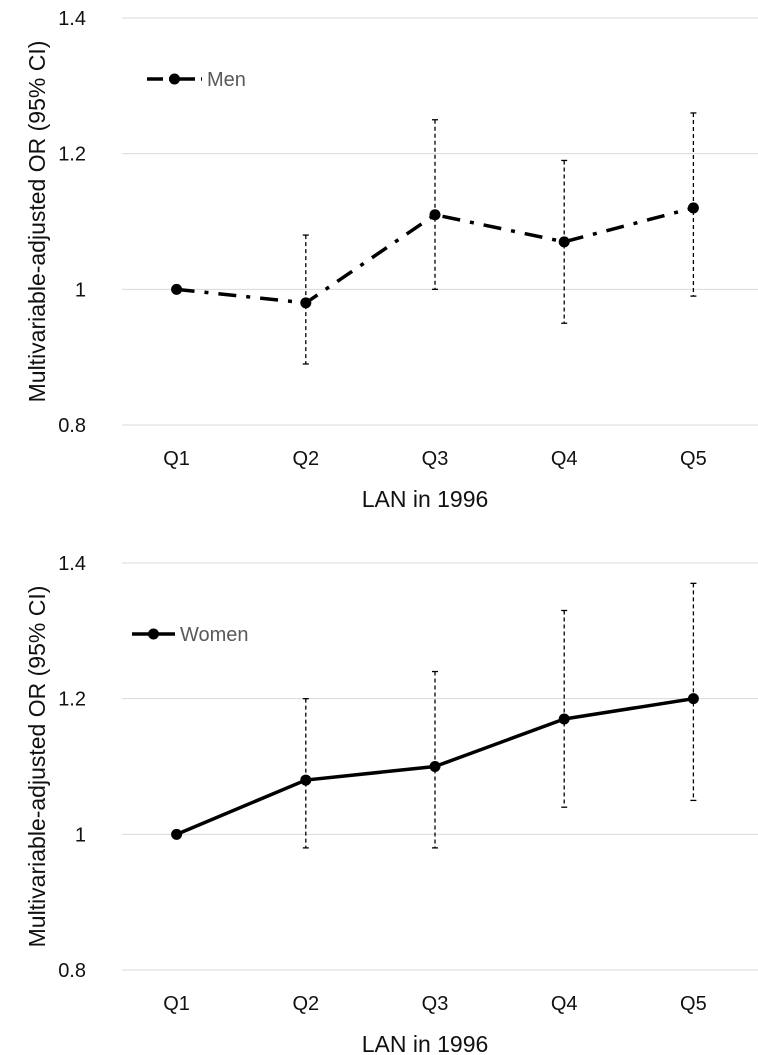  I want to click on legend-label: Women, so click(214, 635).